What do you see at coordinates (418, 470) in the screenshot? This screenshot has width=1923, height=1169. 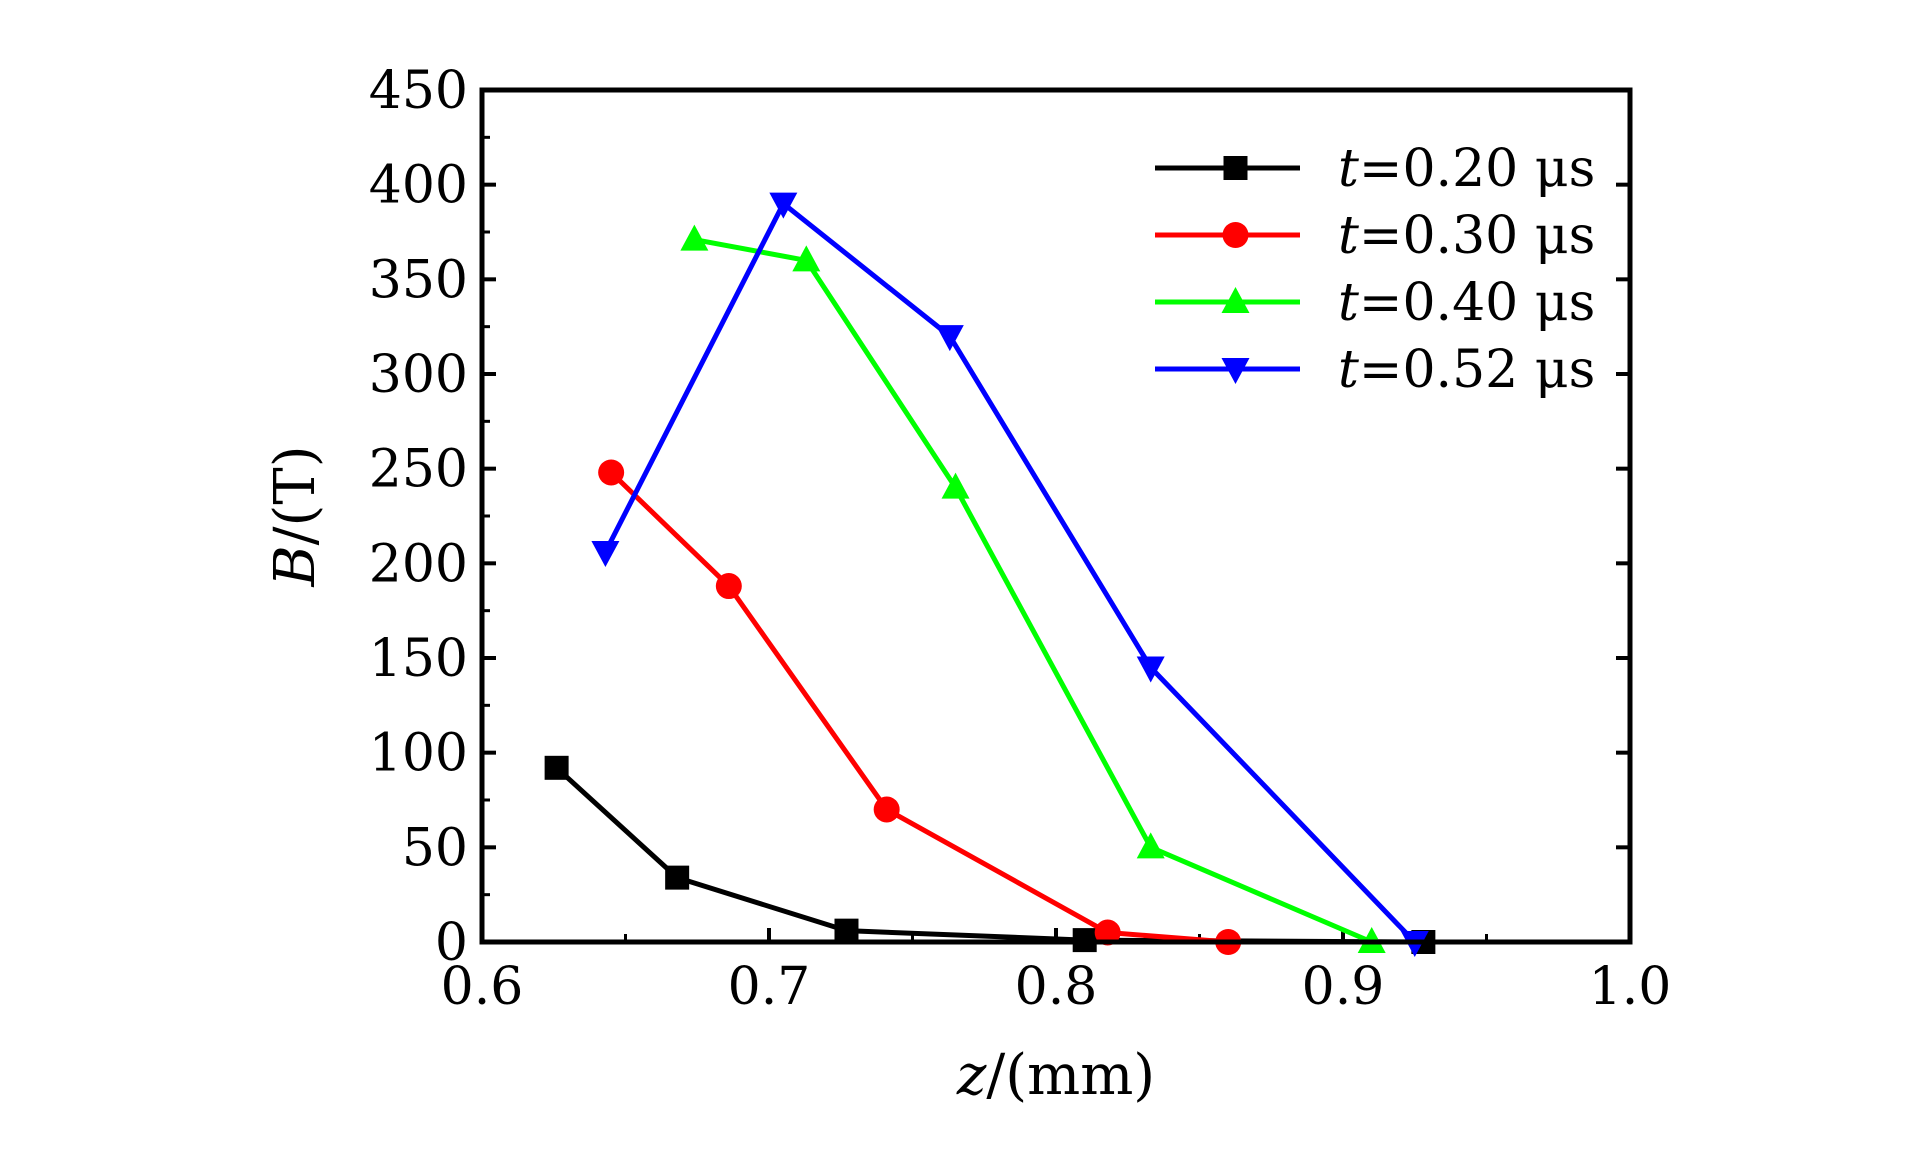 I see `y-tick-label: 250` at bounding box center [418, 470].